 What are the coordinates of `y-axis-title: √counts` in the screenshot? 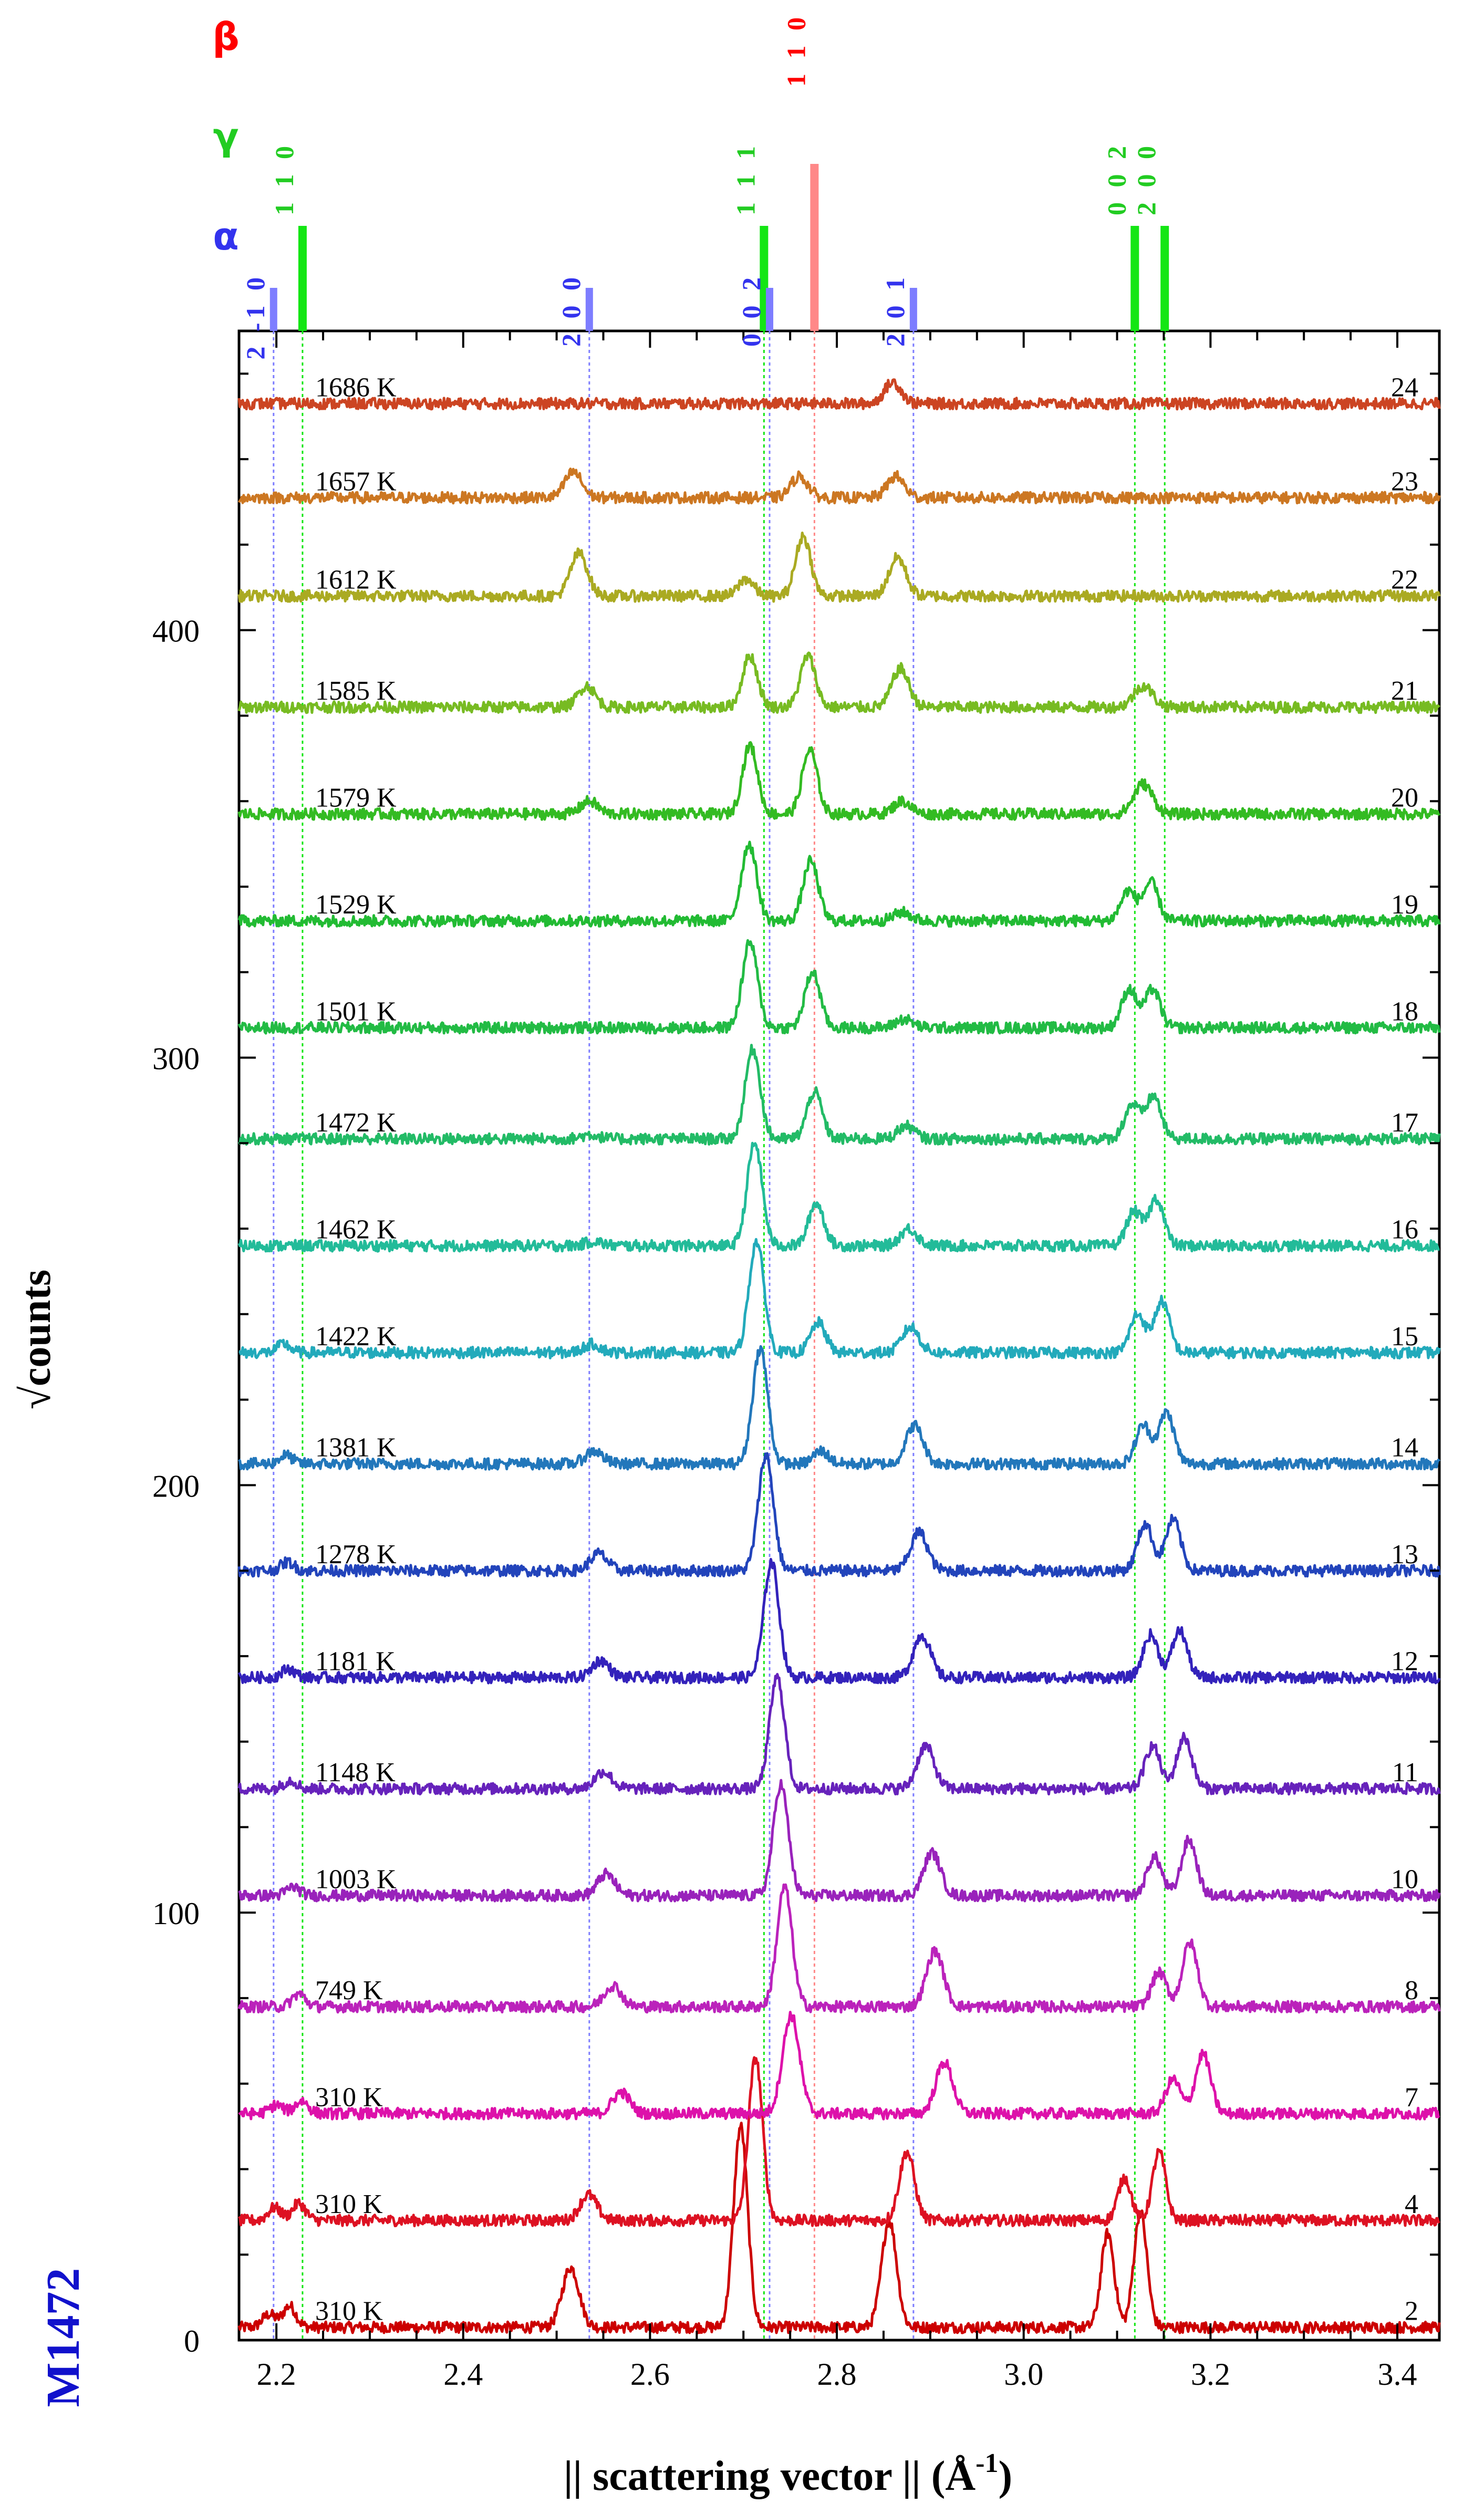 It's located at (36, 1340).